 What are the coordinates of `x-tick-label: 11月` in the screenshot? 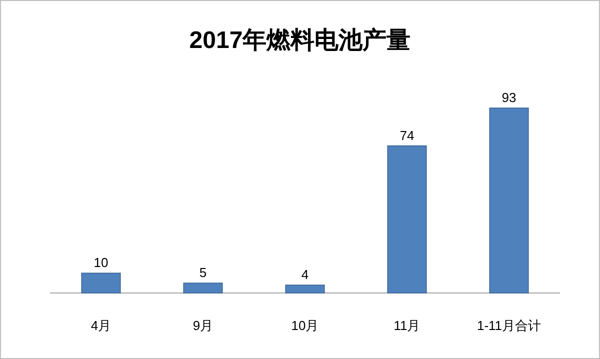 It's located at (407, 325).